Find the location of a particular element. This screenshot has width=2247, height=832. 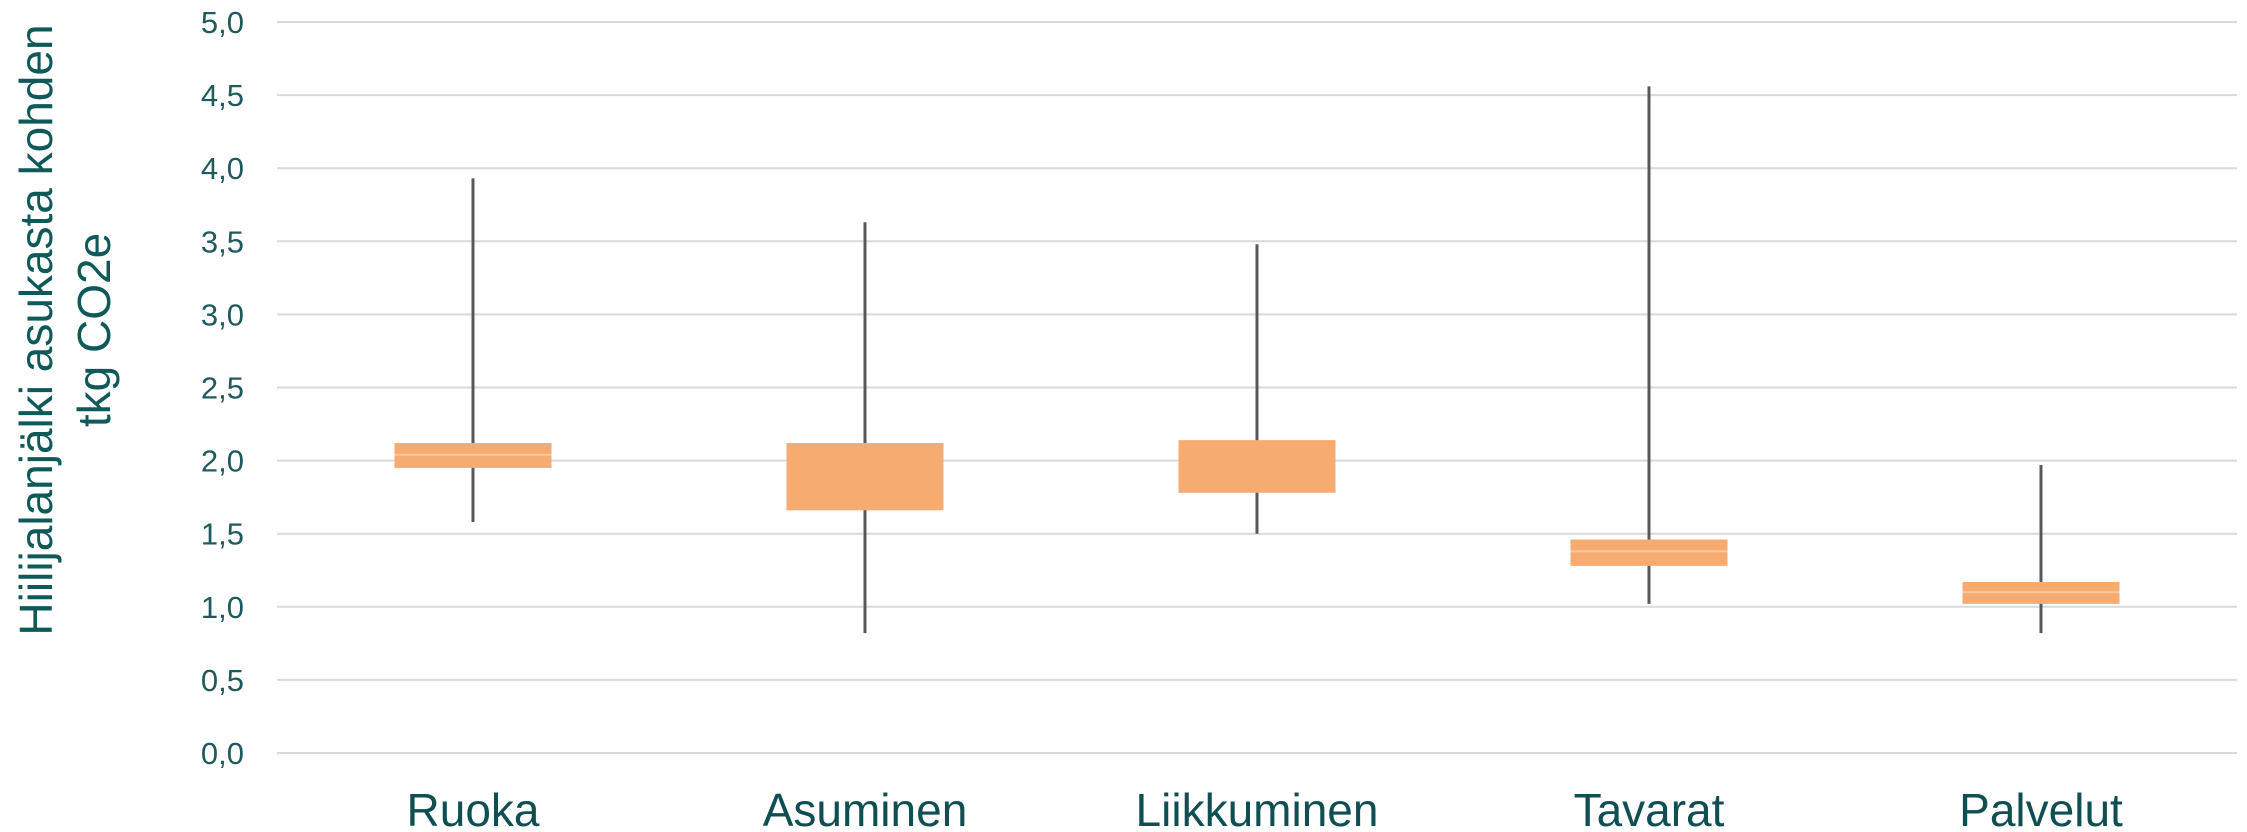

y-tick-label-8: 4,0 is located at coordinates (222, 168).